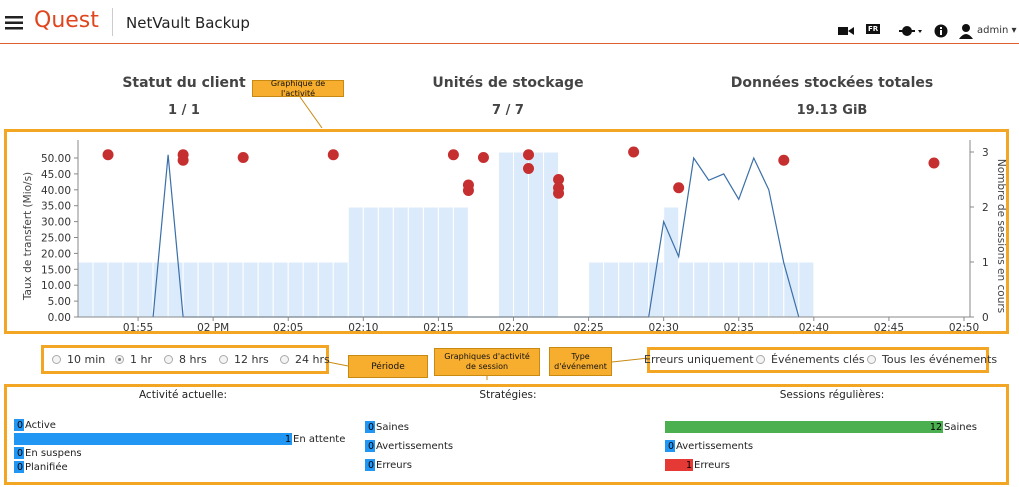  I want to click on status-row: 0 En suspens, so click(48, 453).